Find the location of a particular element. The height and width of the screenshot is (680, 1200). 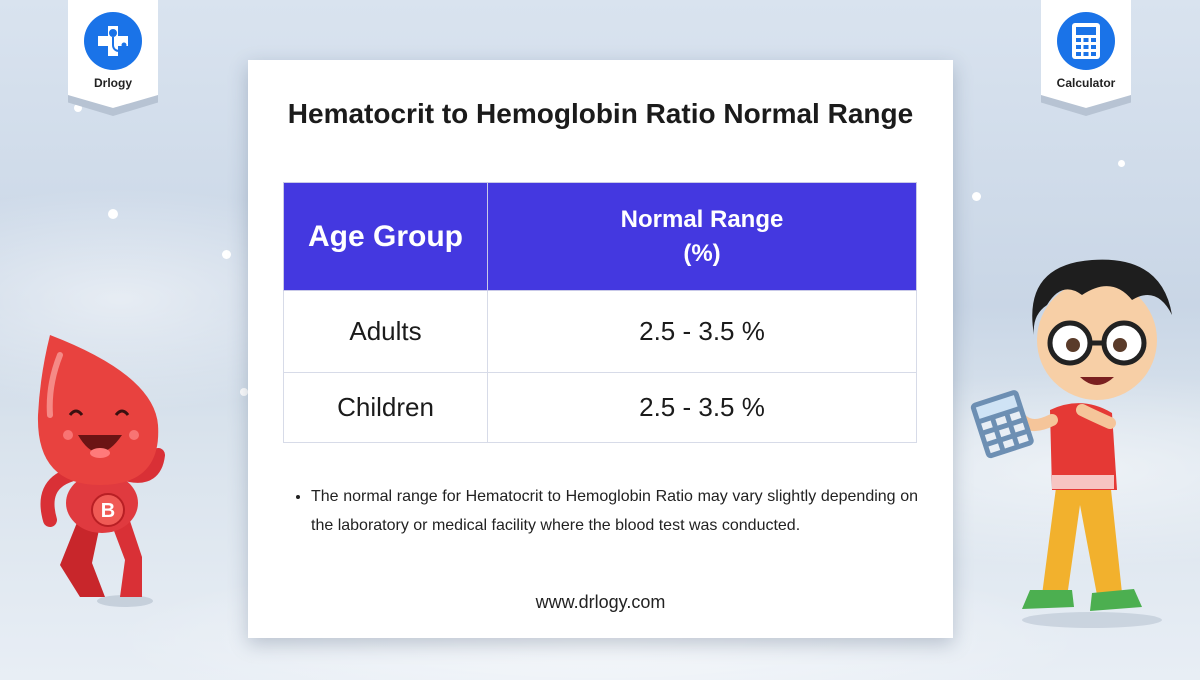

header-unit: (%) is located at coordinates (702, 253).